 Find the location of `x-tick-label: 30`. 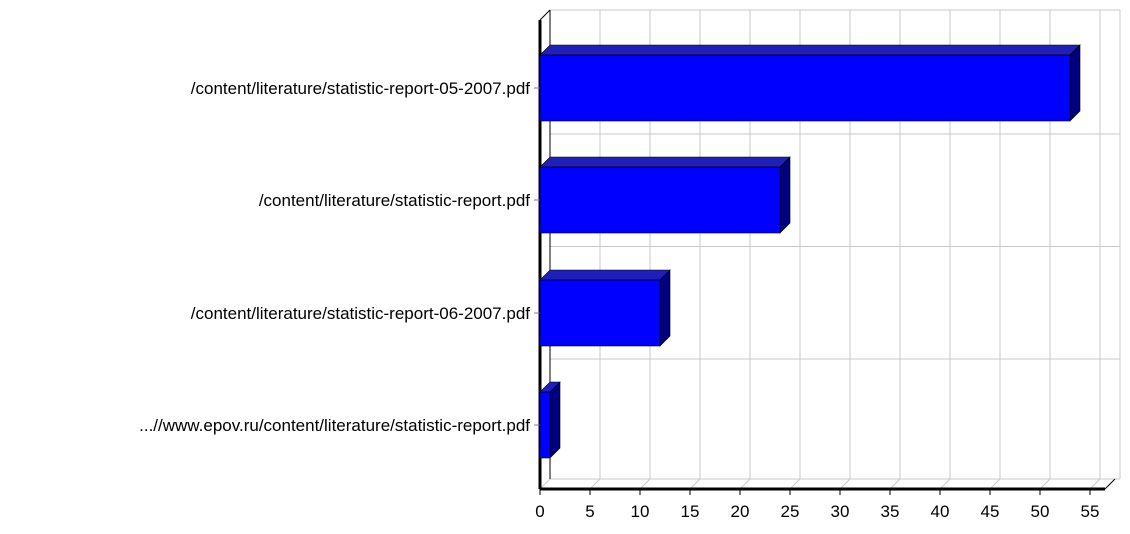

x-tick-label: 30 is located at coordinates (840, 511).